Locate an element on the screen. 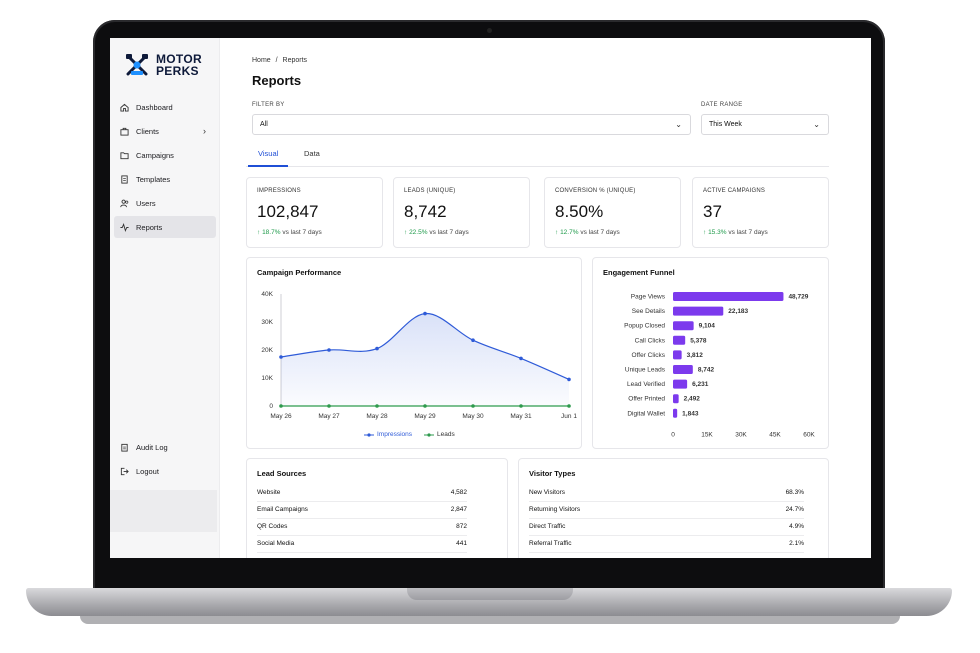 This screenshot has width=980, height=653. pistons-logo-icon is located at coordinates (137, 65).